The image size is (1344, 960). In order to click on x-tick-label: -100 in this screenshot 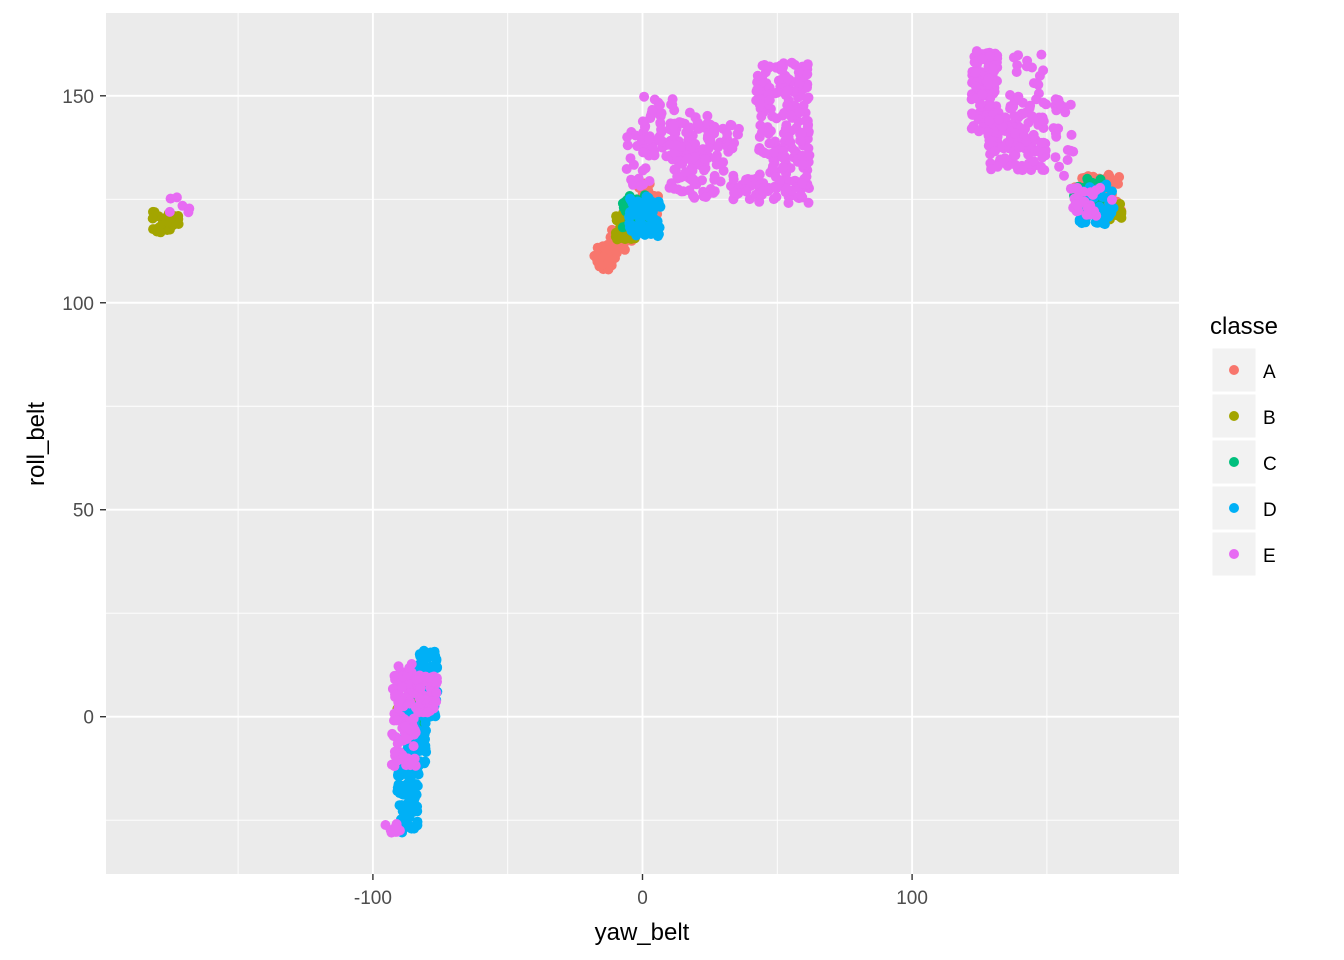, I will do `click(373, 898)`.